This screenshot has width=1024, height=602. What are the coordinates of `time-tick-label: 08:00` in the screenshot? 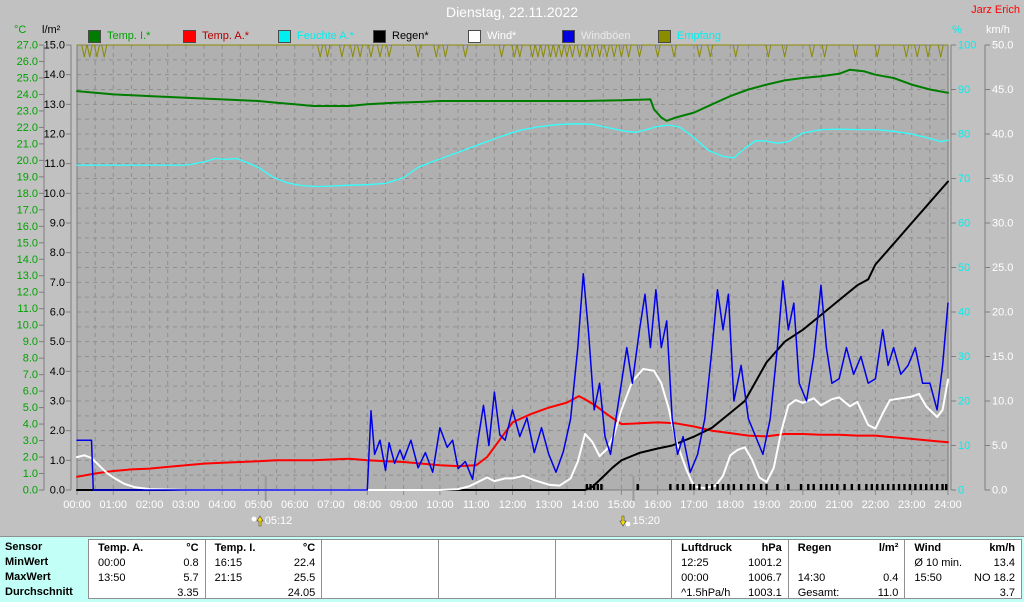 It's located at (368, 505).